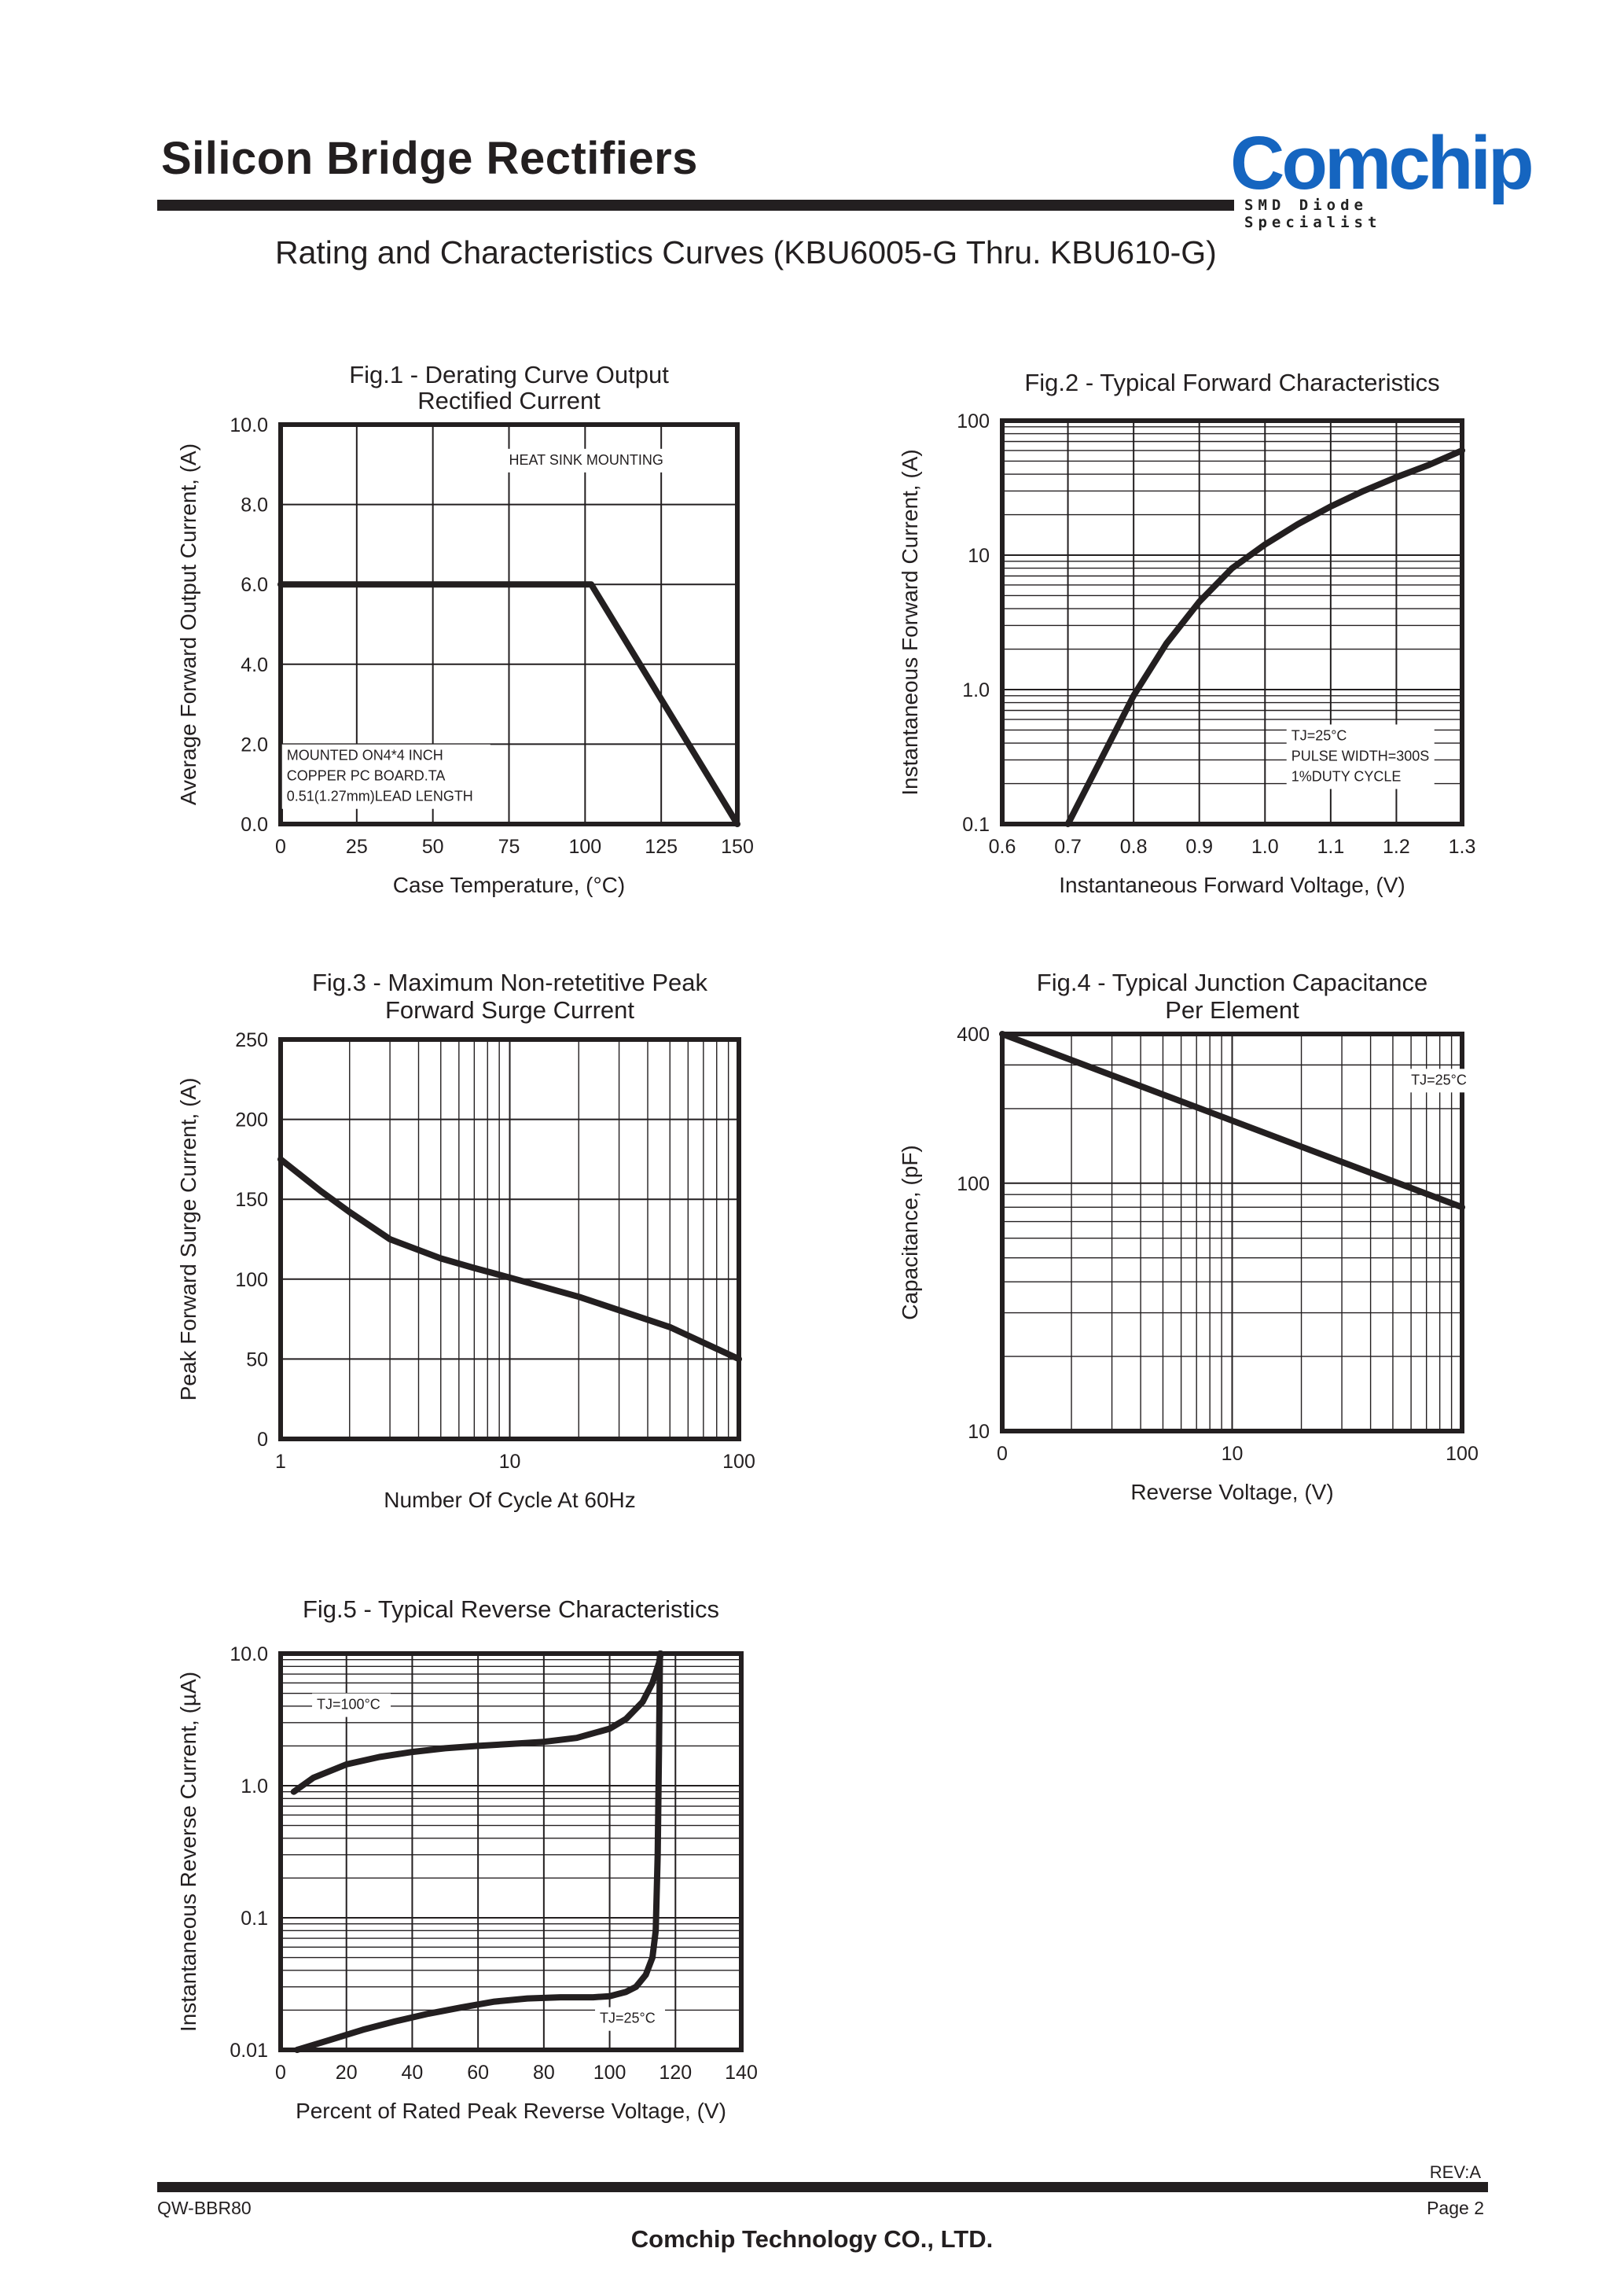  Describe the element at coordinates (1455, 2172) in the screenshot. I see `revision-label: REV:A` at that location.